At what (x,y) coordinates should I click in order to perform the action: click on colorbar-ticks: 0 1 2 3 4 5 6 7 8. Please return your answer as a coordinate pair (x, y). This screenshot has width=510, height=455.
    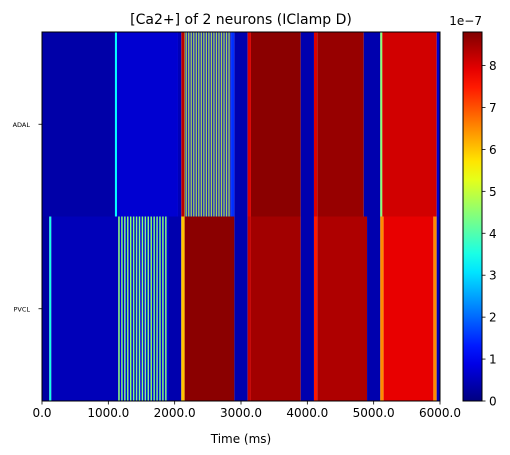
    Looking at the image, I should click on (489, 234).